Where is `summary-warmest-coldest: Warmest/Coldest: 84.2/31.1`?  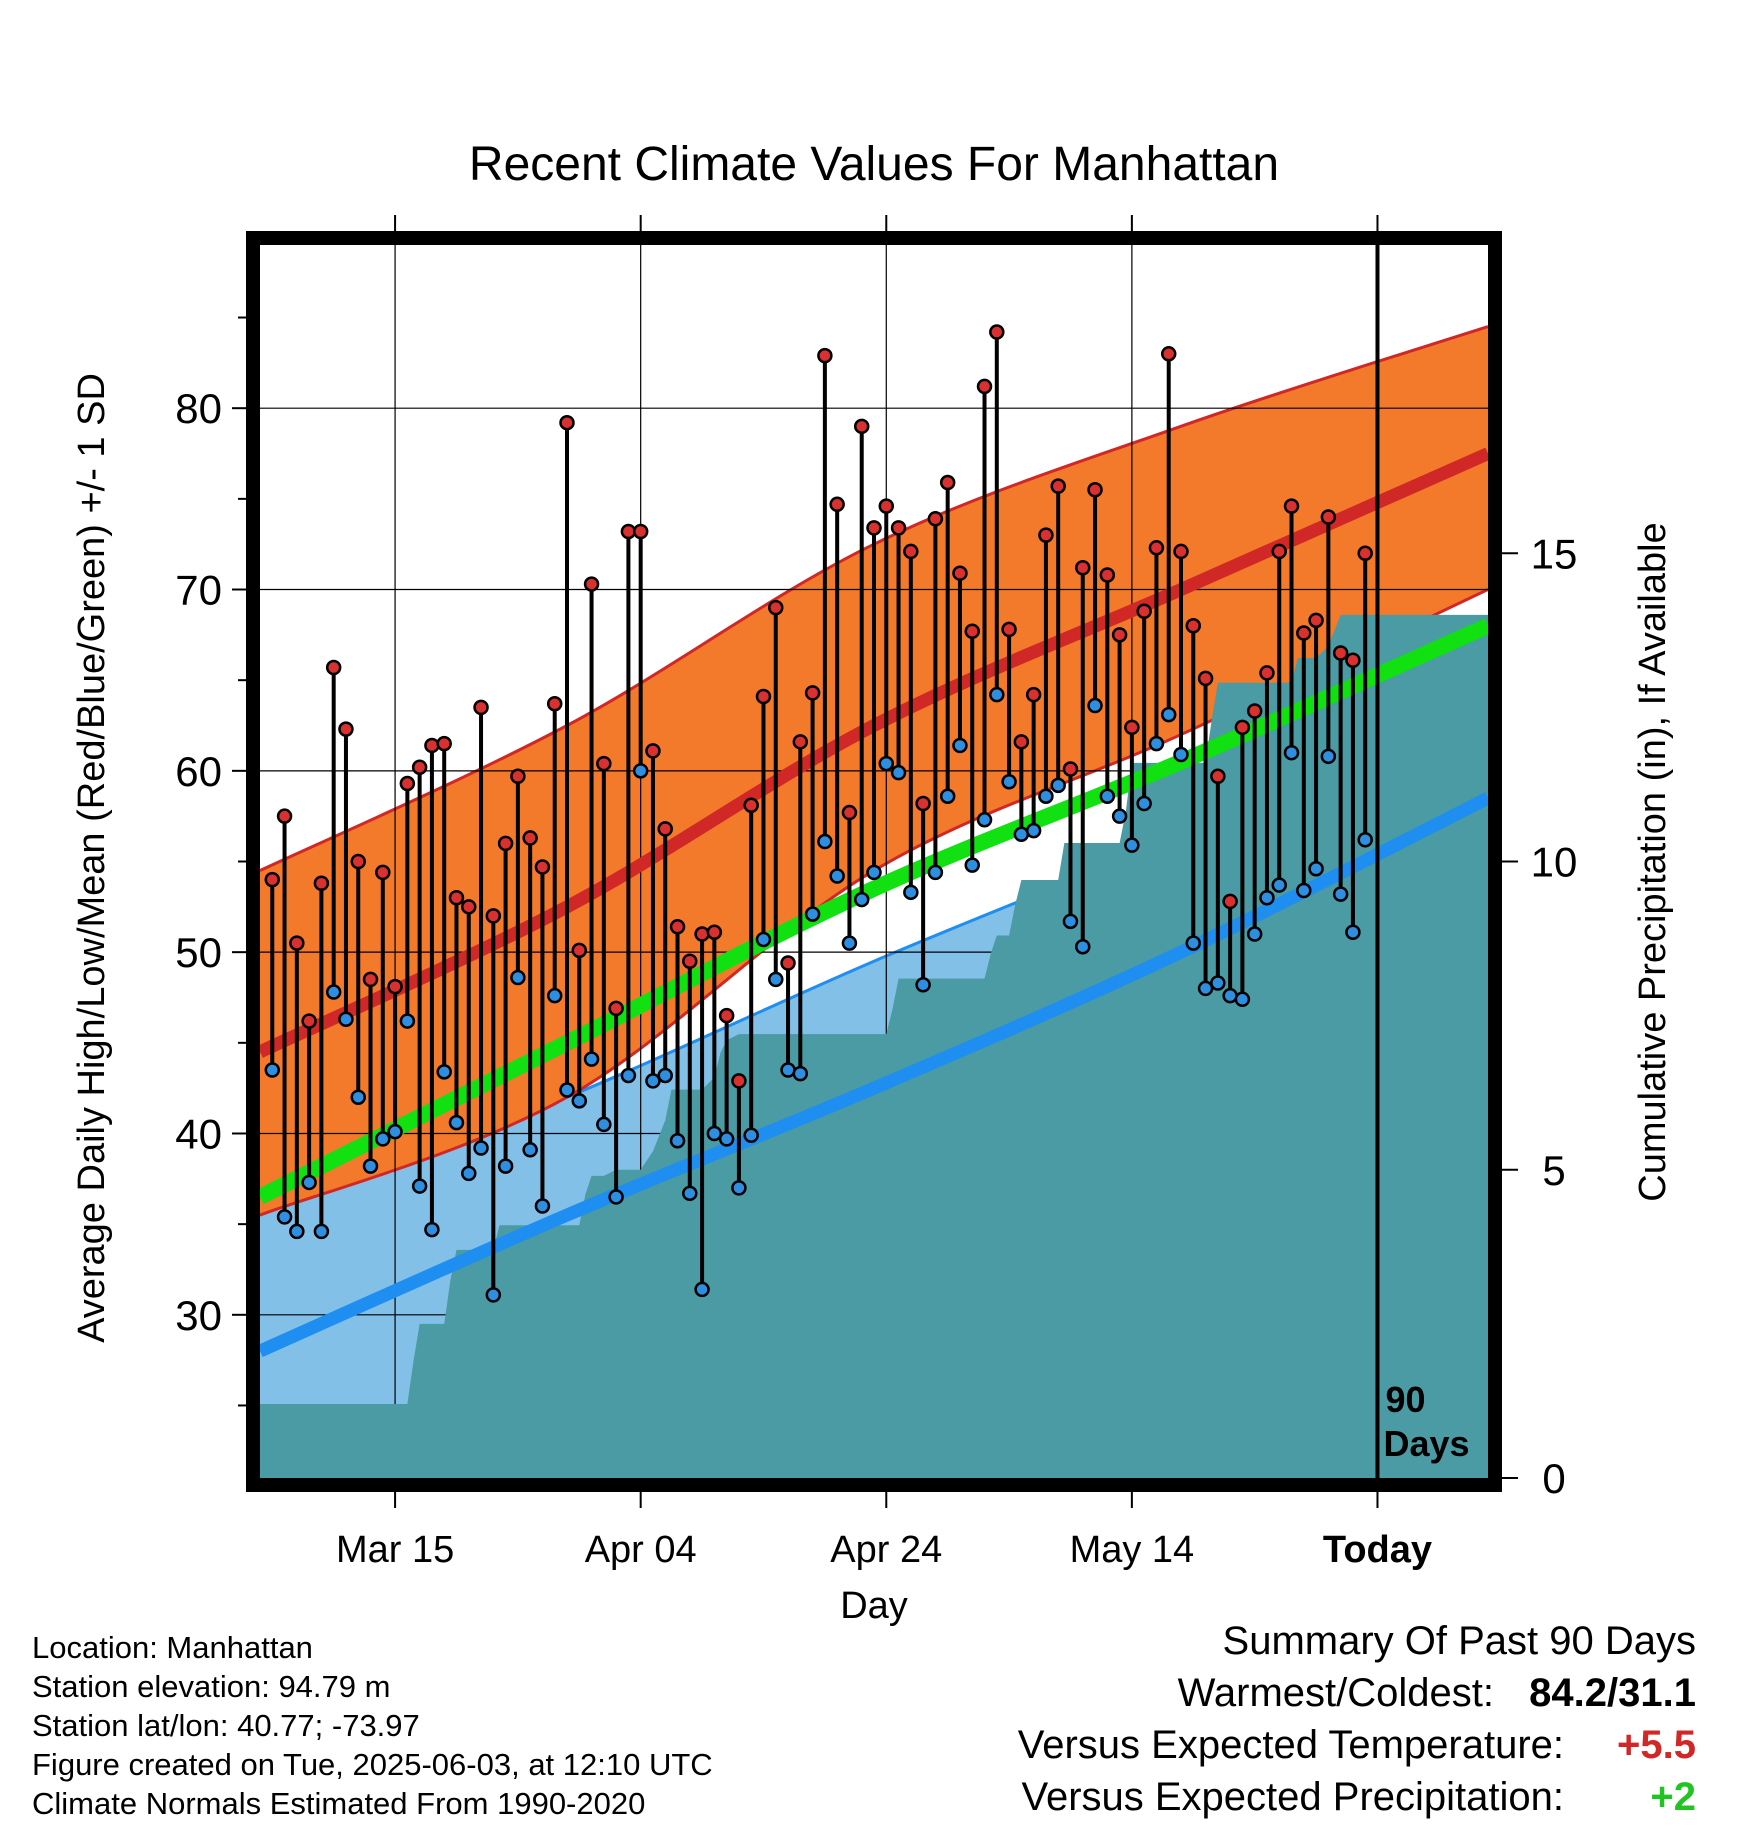 summary-warmest-coldest: Warmest/Coldest: 84.2/31.1 is located at coordinates (1357, 1693).